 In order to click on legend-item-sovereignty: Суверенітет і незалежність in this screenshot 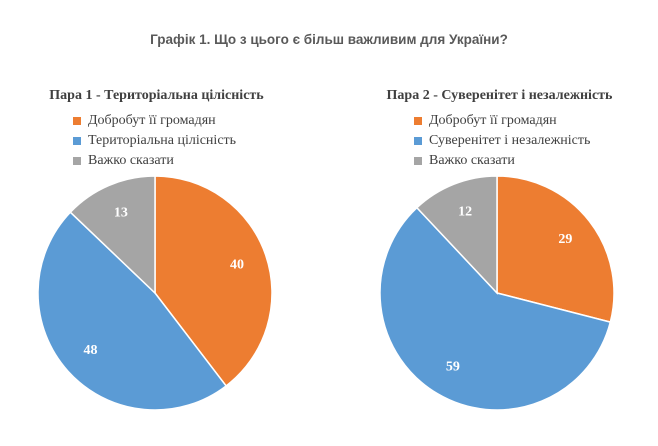, I will do `click(502, 141)`.